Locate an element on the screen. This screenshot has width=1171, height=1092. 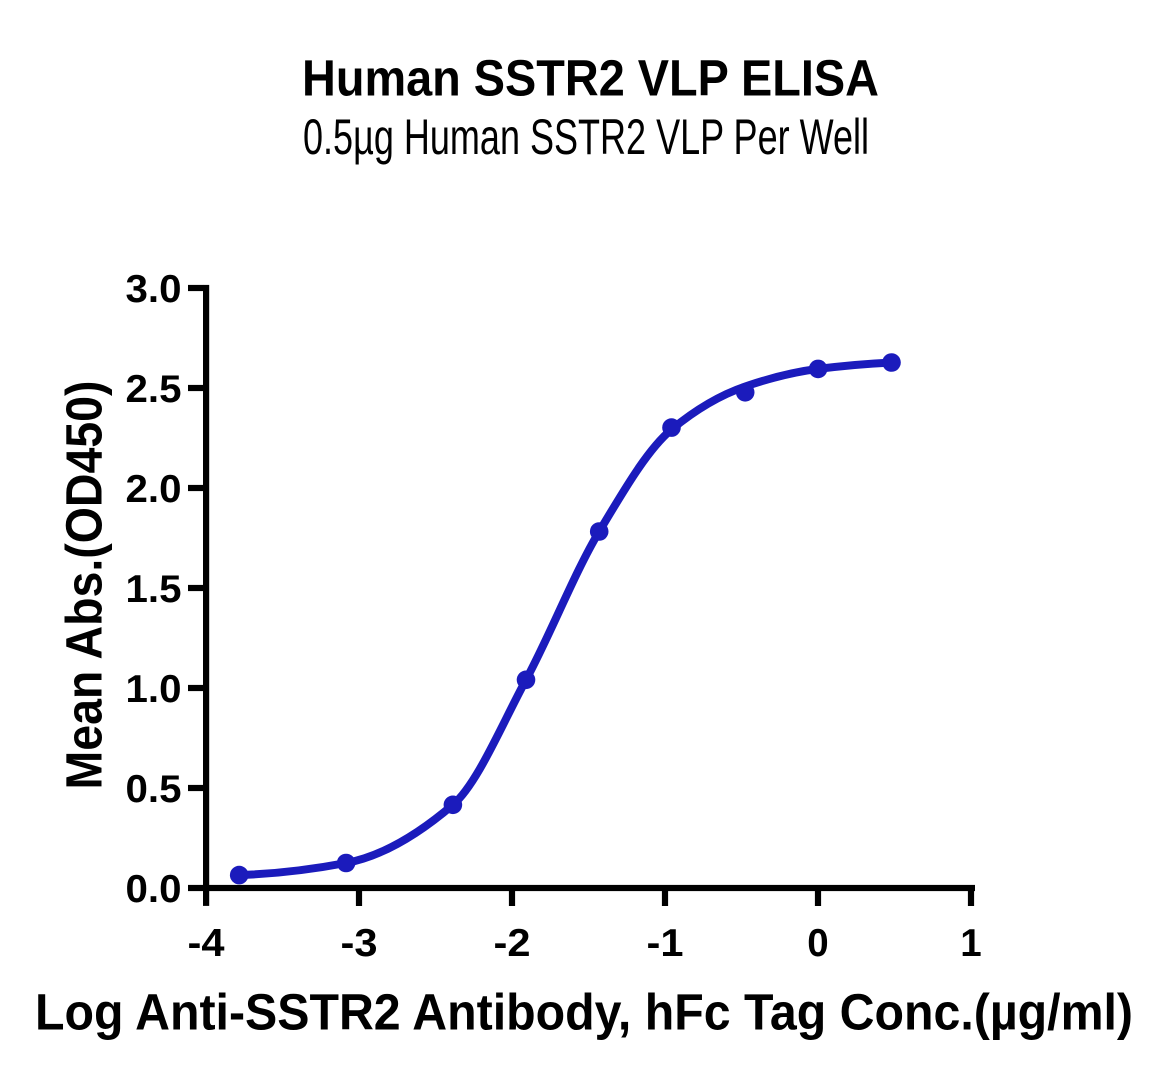
svg-text: -2 is located at coordinates (512, 943).